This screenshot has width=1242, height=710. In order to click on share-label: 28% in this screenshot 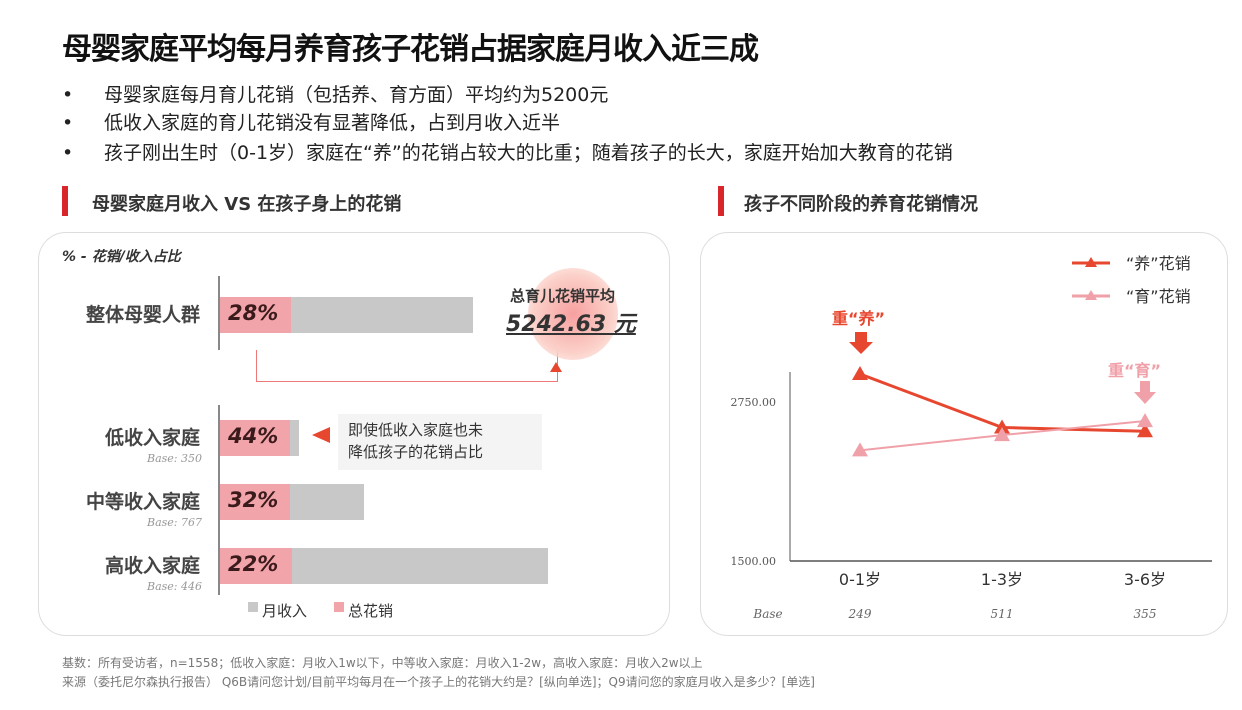, I will do `click(253, 313)`.